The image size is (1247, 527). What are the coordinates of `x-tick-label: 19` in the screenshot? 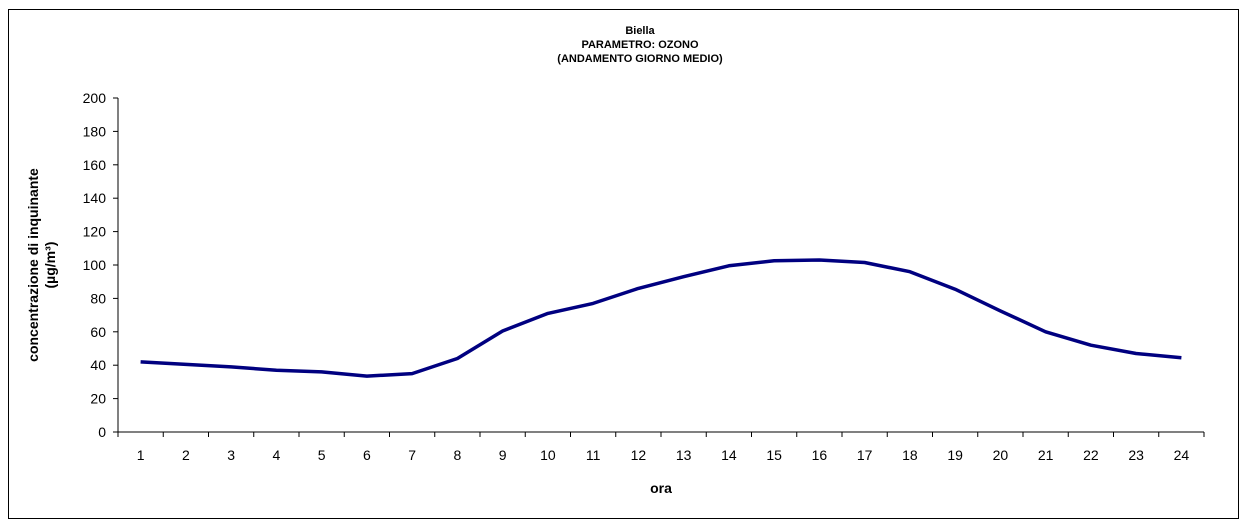 It's located at (955, 455).